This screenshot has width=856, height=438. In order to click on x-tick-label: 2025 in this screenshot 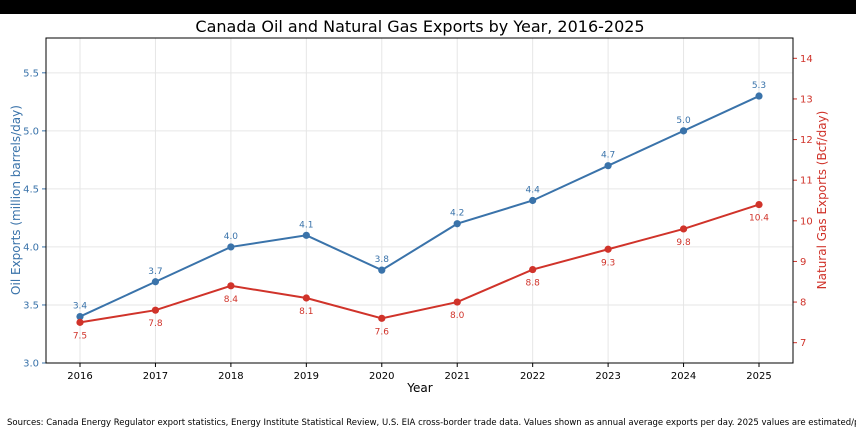, I will do `click(758, 376)`.